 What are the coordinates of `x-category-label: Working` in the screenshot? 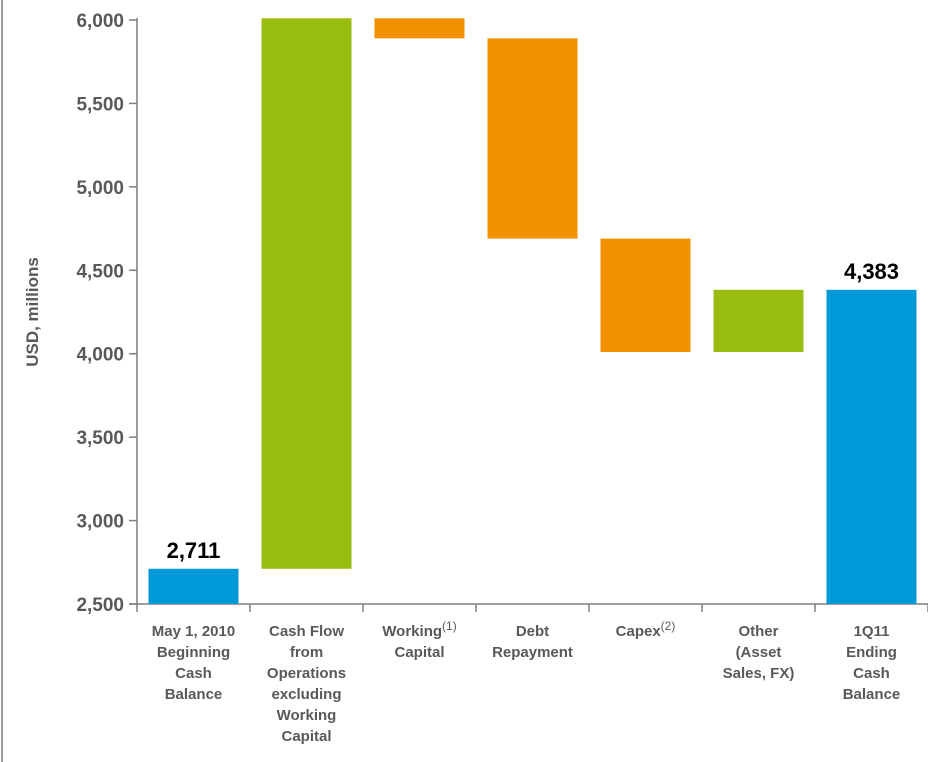 It's located at (307, 715).